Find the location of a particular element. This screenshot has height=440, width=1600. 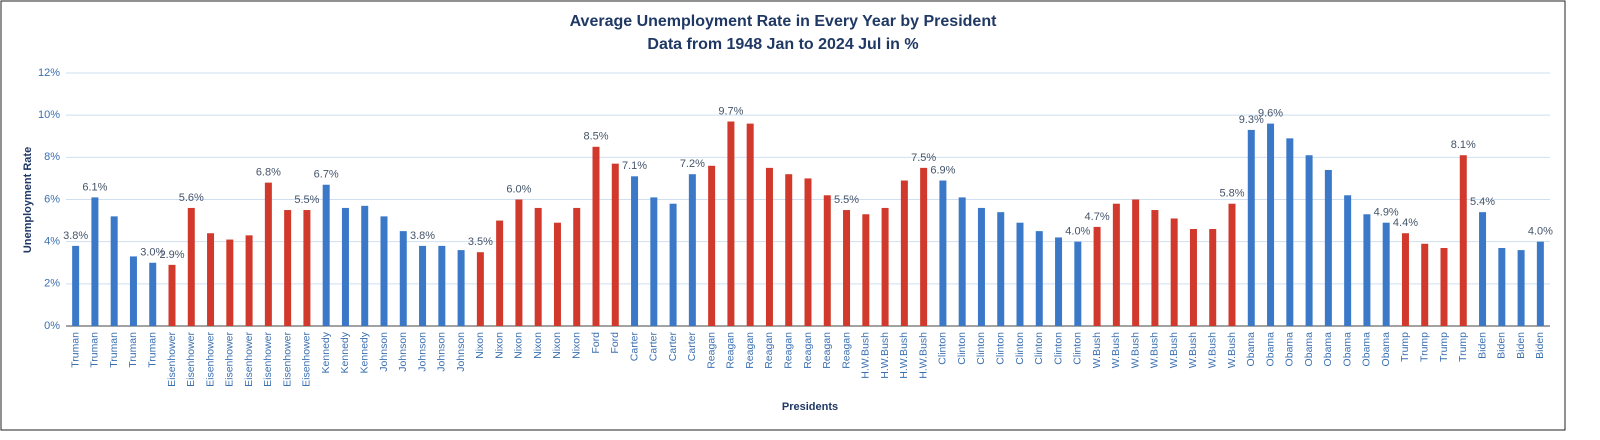

data-label: 8.1% is located at coordinates (1463, 145).